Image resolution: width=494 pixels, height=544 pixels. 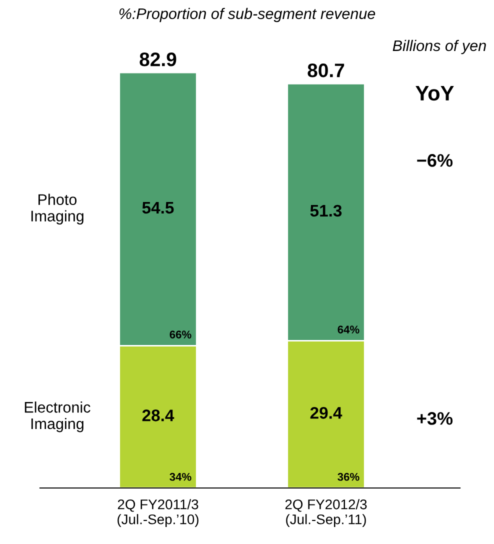 I want to click on annotation: +3%, so click(x=435, y=418).